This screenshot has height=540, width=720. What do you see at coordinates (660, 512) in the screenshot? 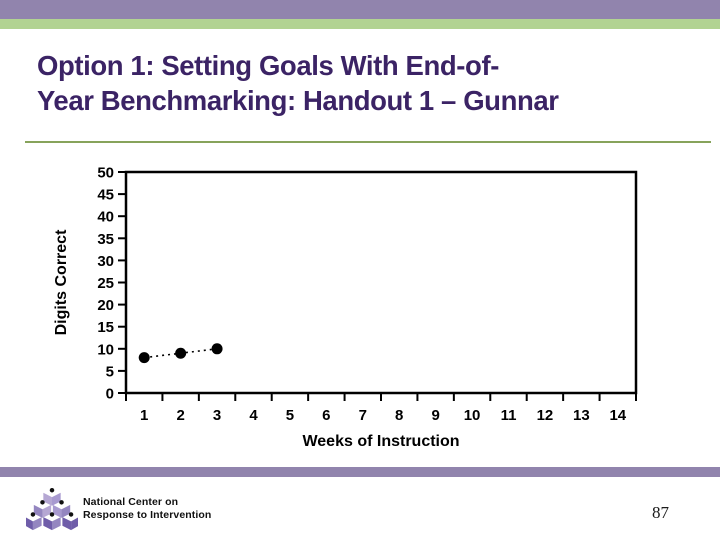
I see `page-number: 87` at bounding box center [660, 512].